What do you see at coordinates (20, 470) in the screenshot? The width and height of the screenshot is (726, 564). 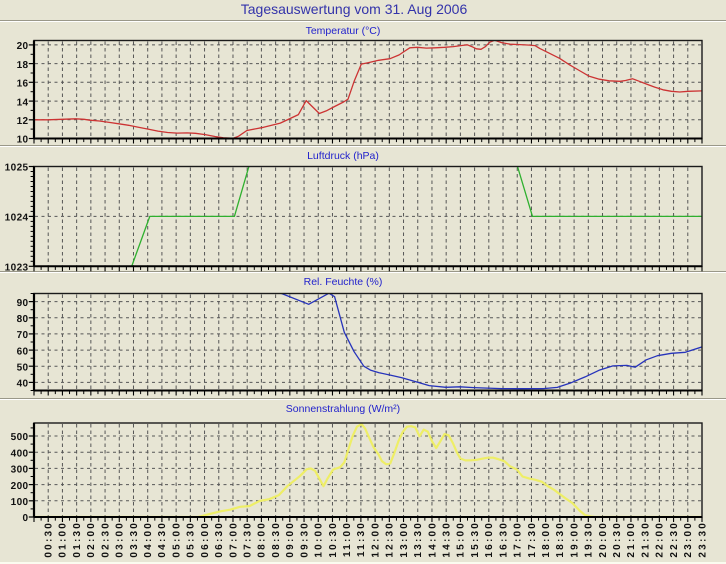 I see `svg-text: 300` at bounding box center [20, 470].